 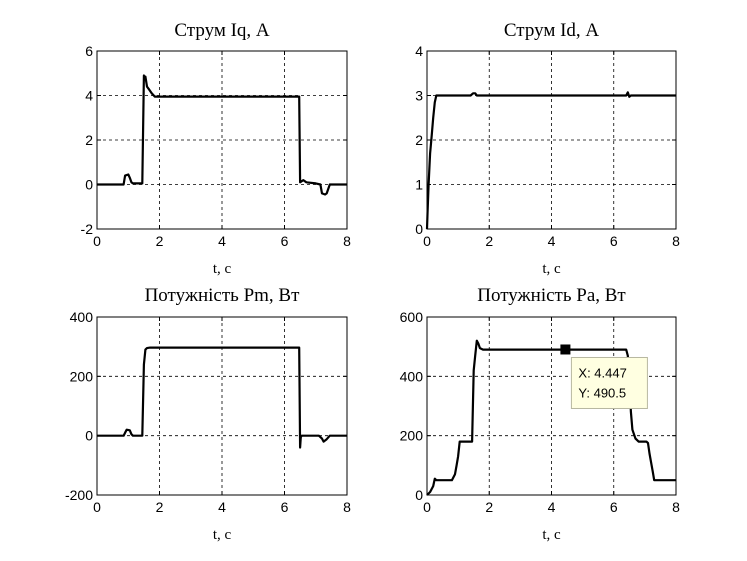 What do you see at coordinates (419, 96) in the screenshot?
I see `y-tick-label: 3` at bounding box center [419, 96].